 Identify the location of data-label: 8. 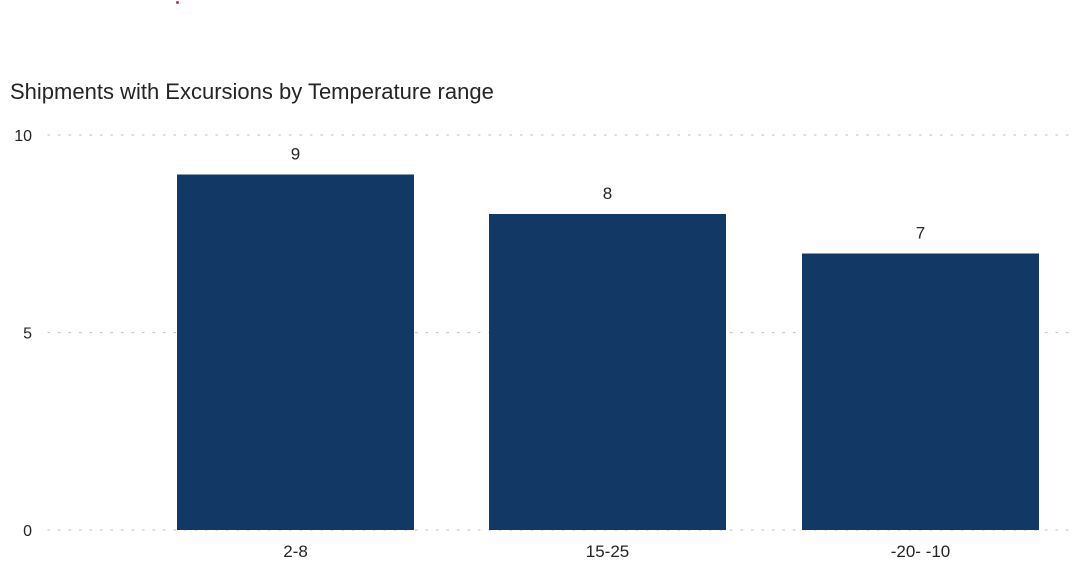
(607, 193).